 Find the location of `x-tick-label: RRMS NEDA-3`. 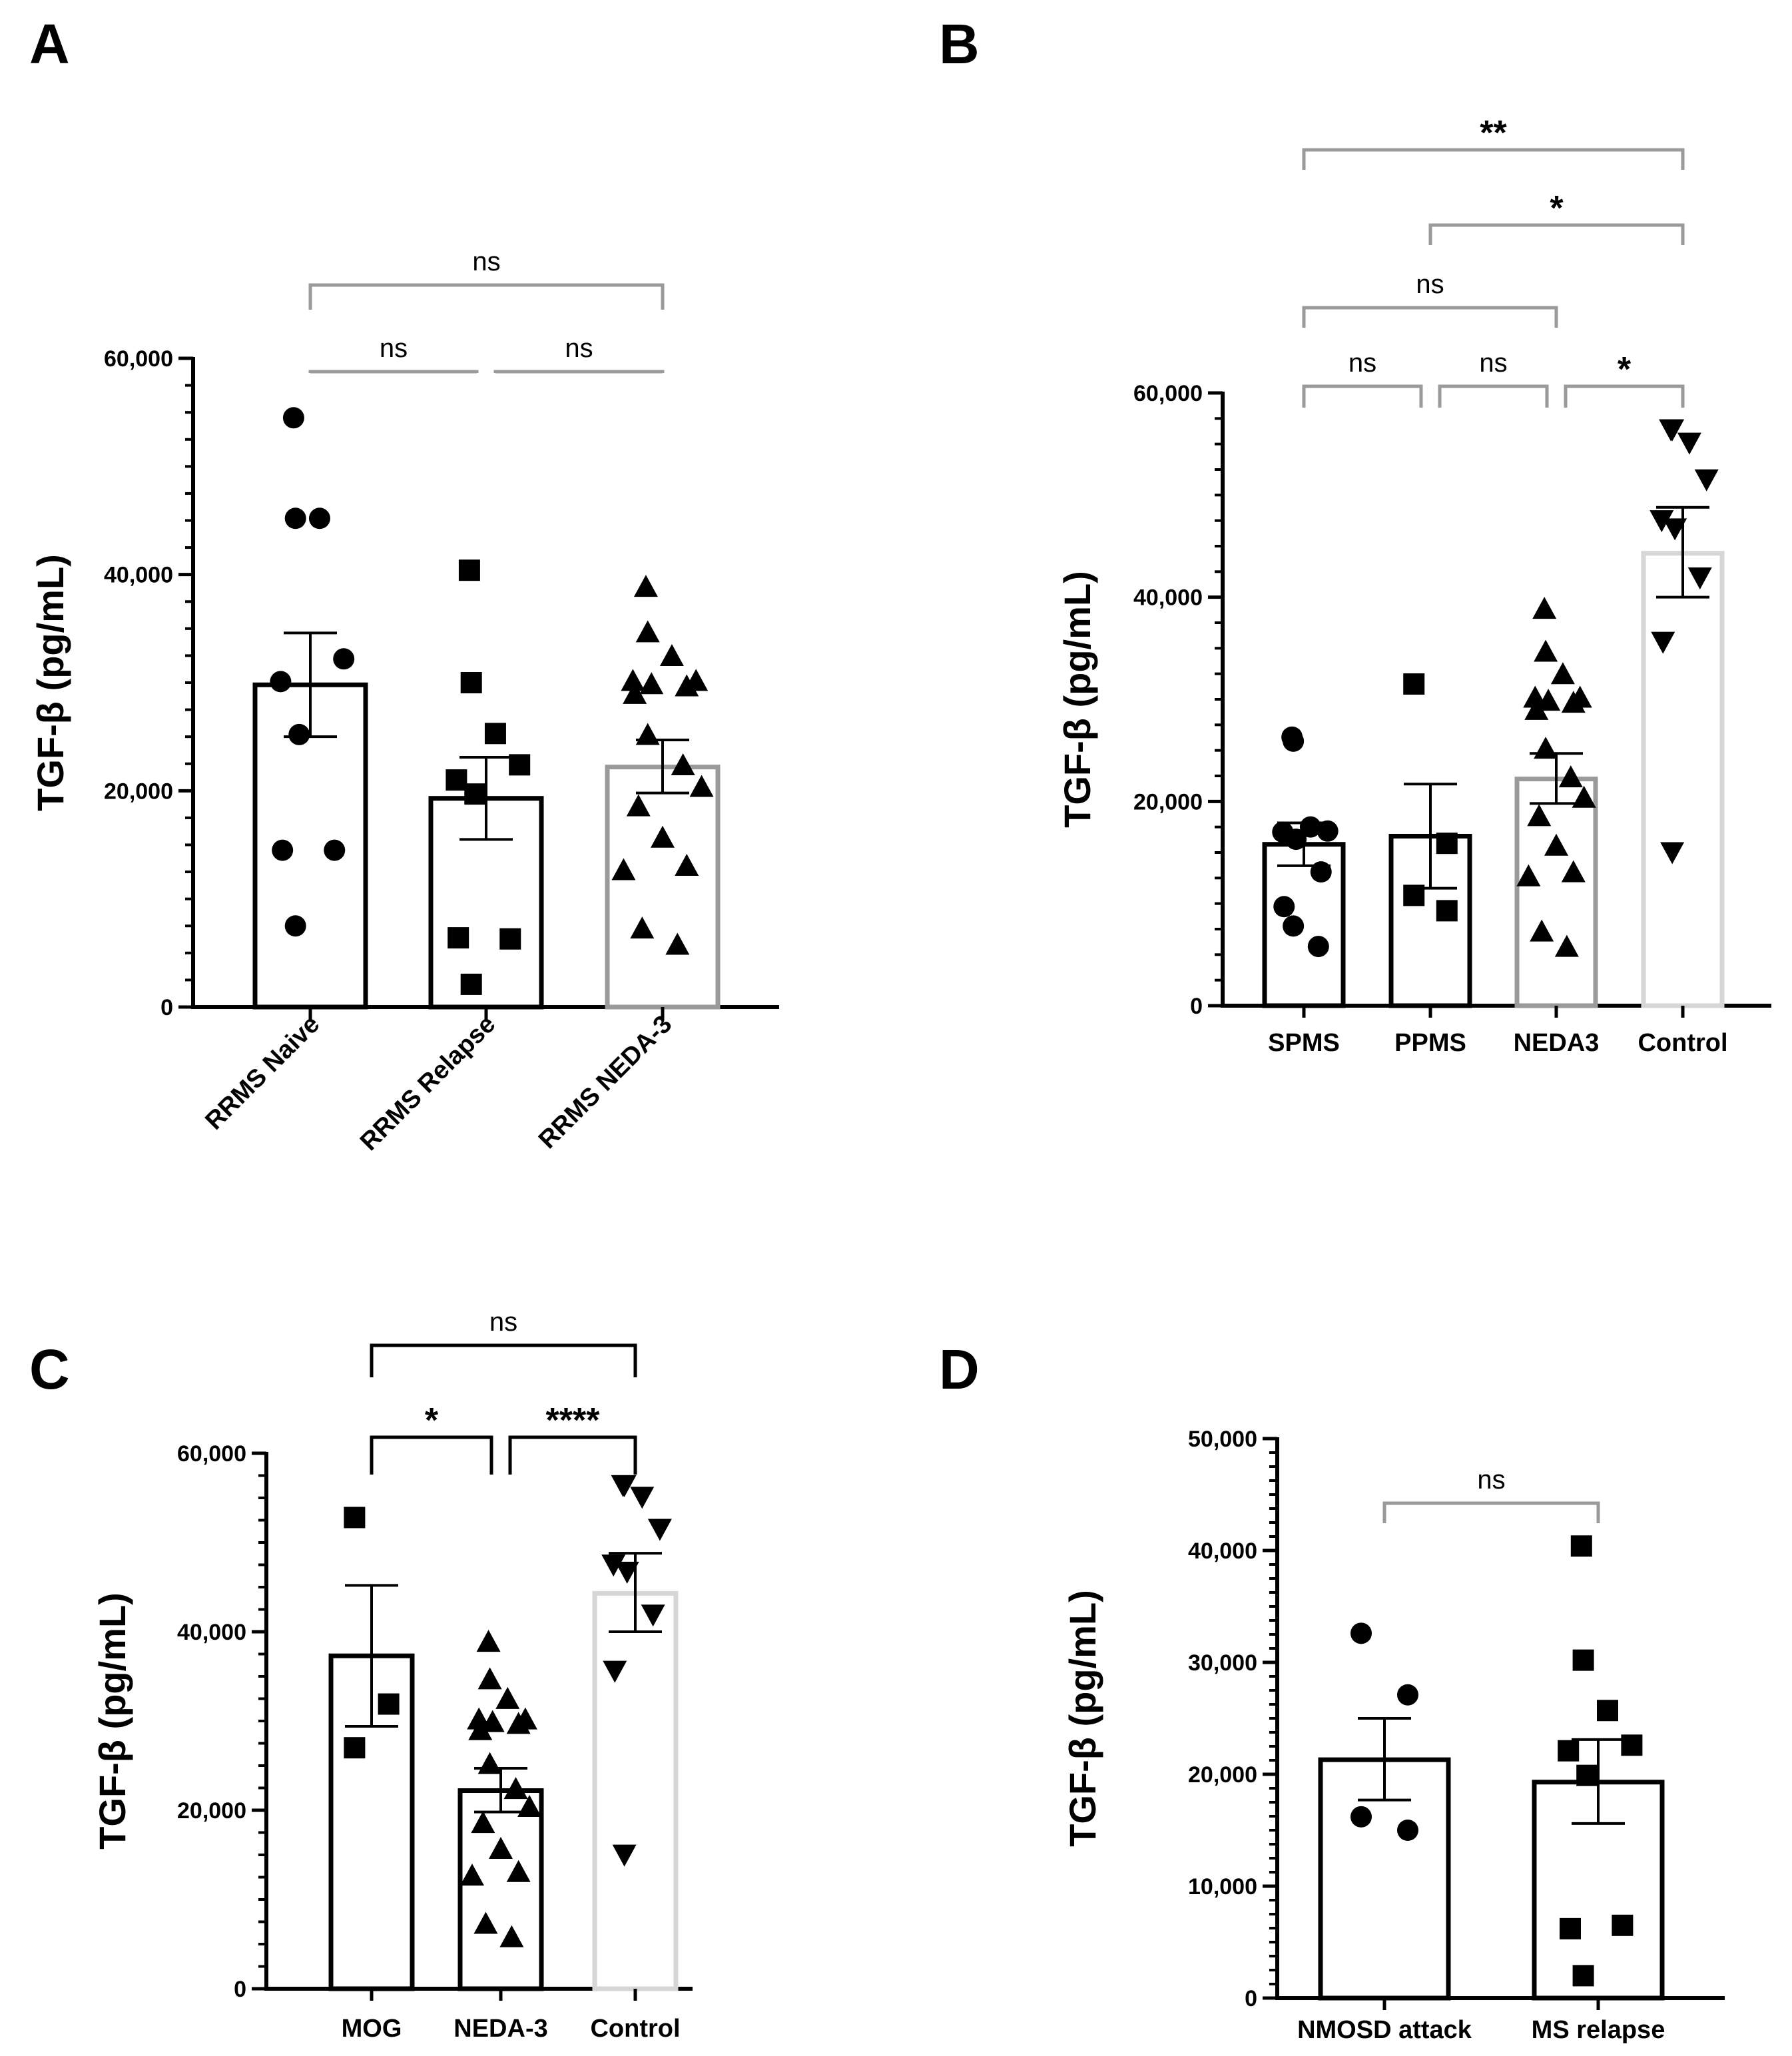

x-tick-label: RRMS NEDA-3 is located at coordinates (605, 1082).